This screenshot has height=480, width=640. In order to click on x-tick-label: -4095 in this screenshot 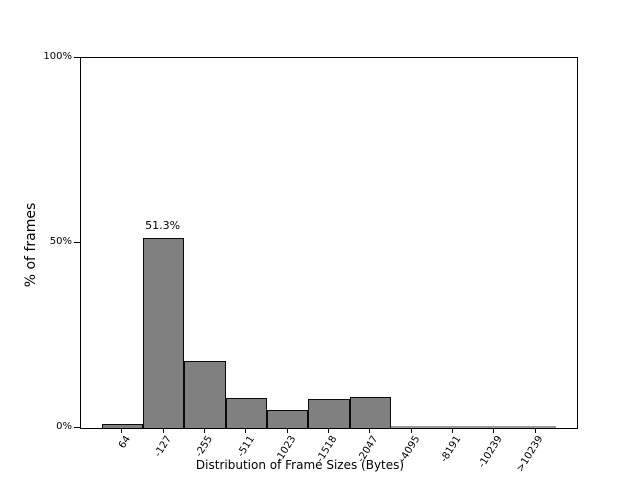, I will do `click(410, 449)`.